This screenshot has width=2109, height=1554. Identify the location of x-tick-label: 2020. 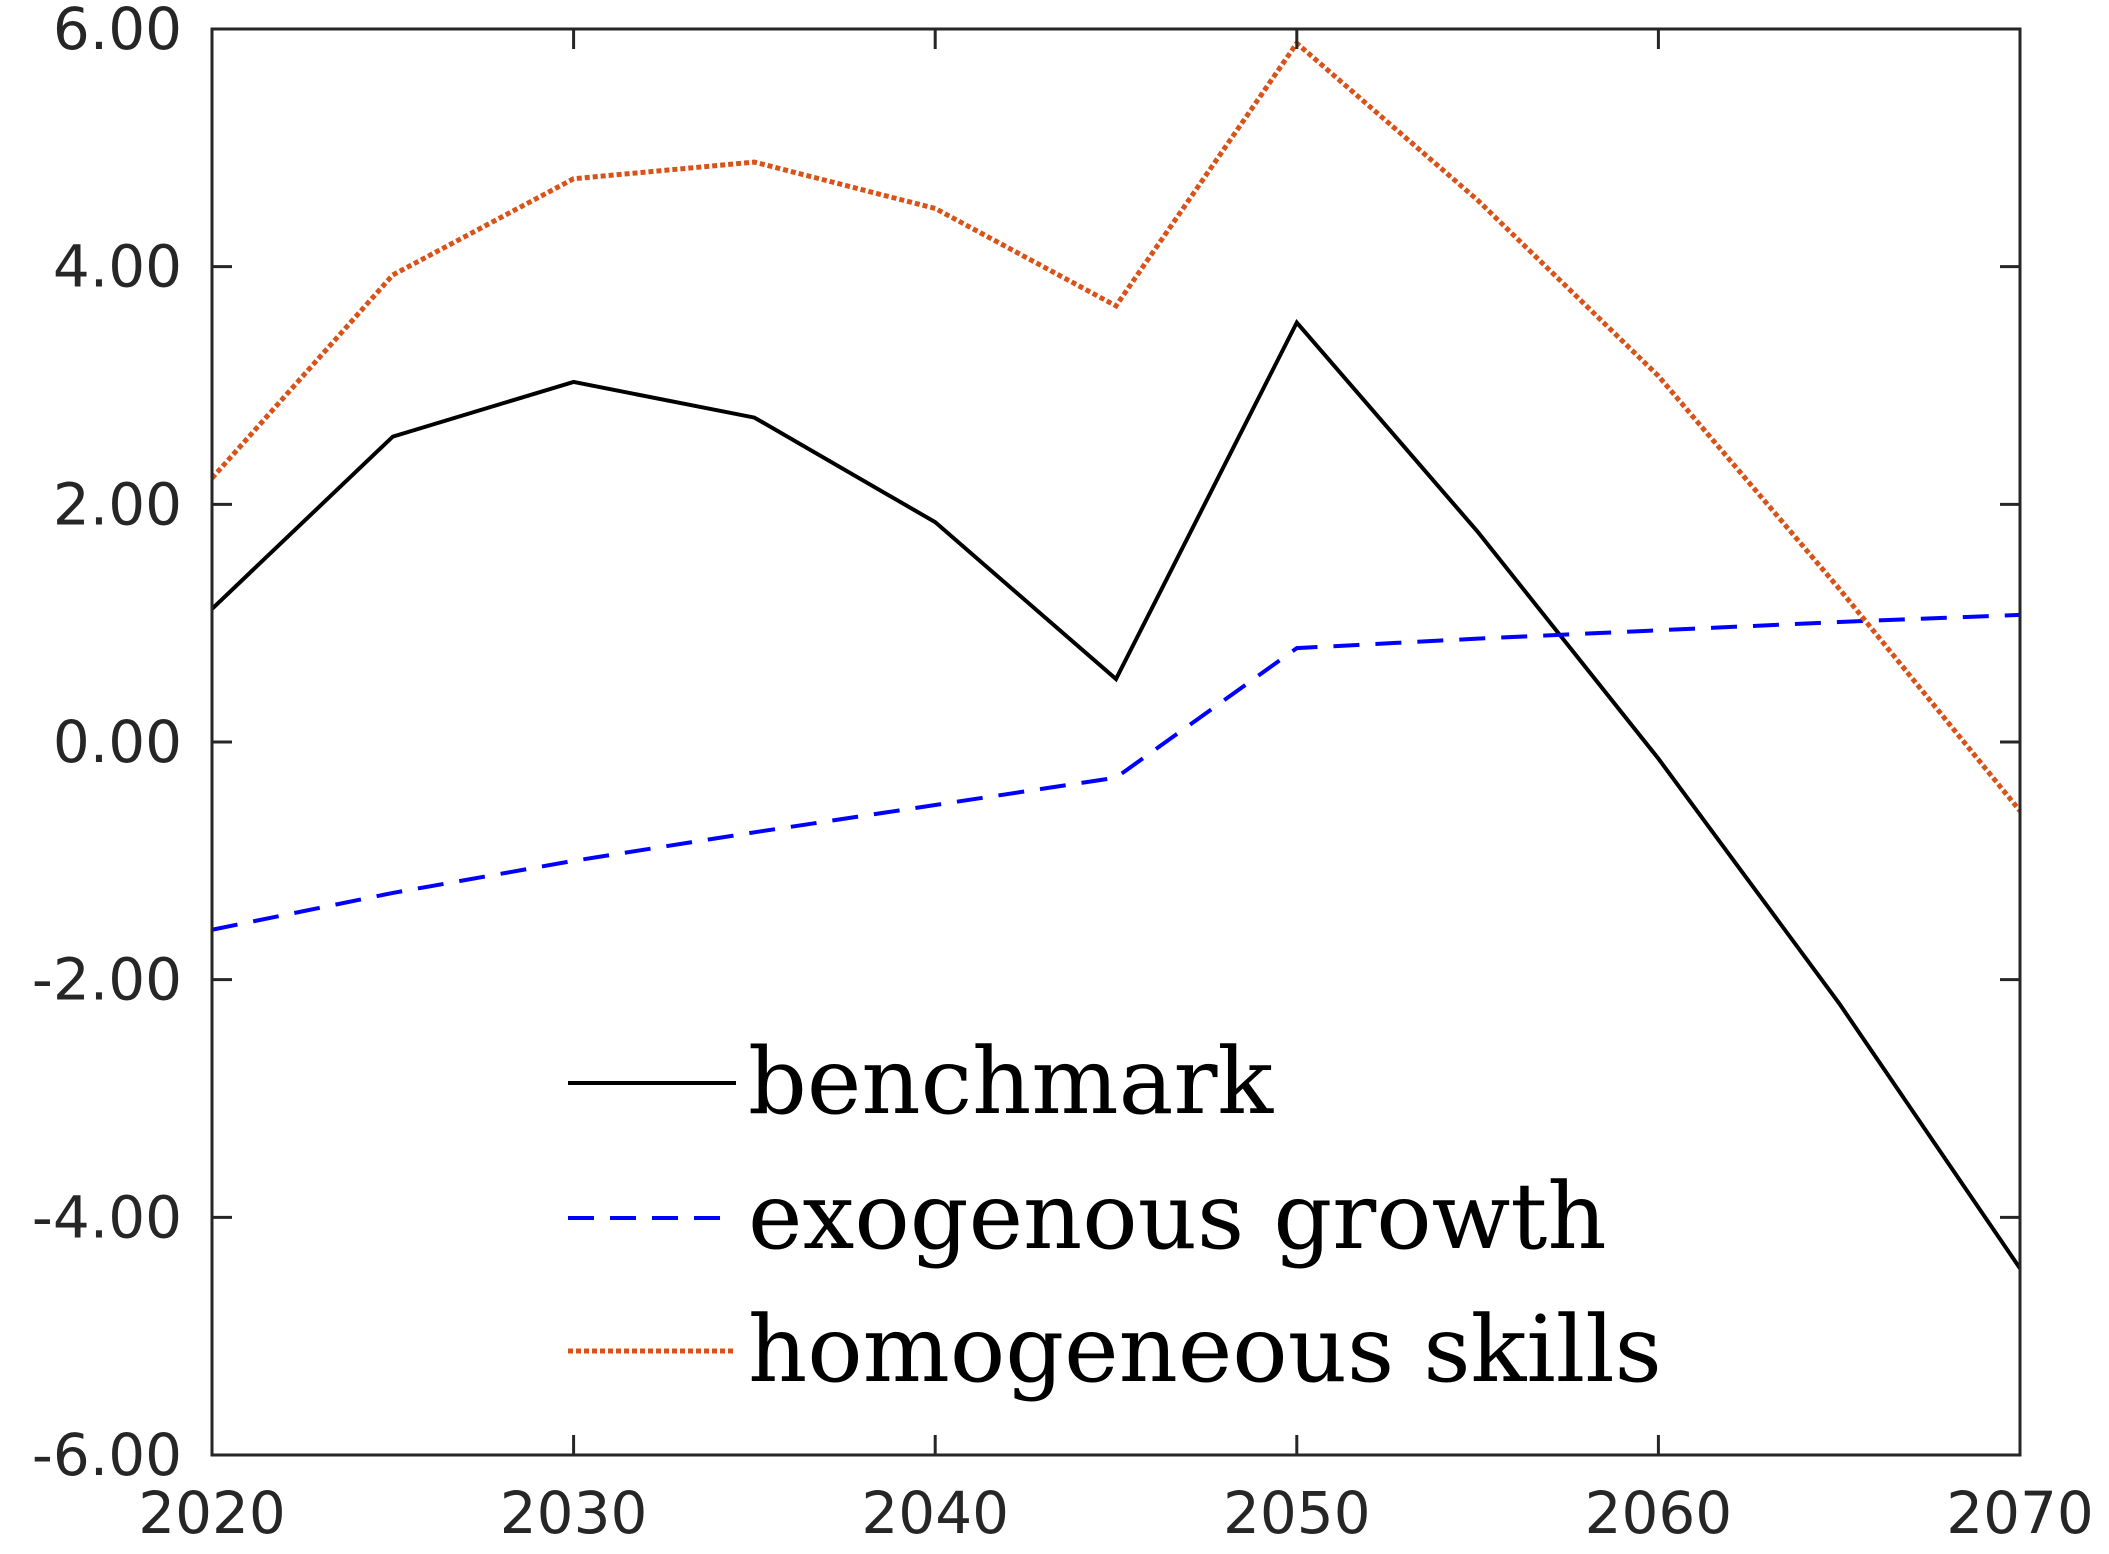
(212, 1513).